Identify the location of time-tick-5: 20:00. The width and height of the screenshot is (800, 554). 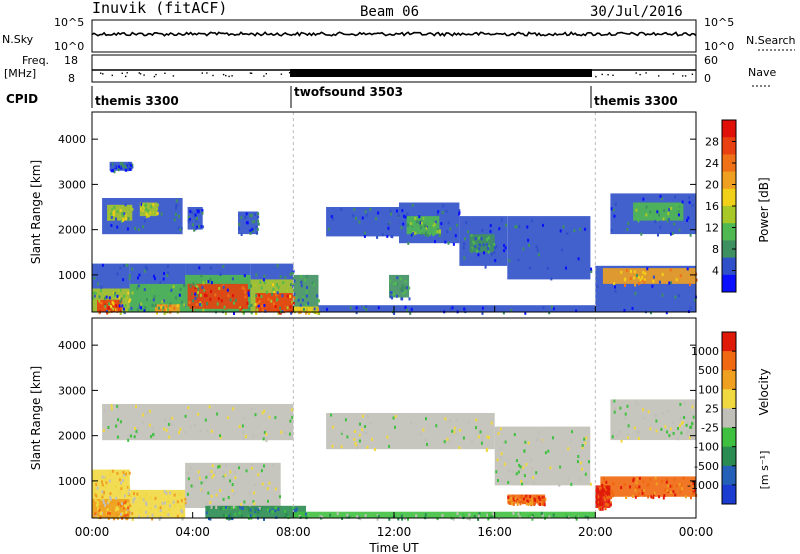
(595, 532).